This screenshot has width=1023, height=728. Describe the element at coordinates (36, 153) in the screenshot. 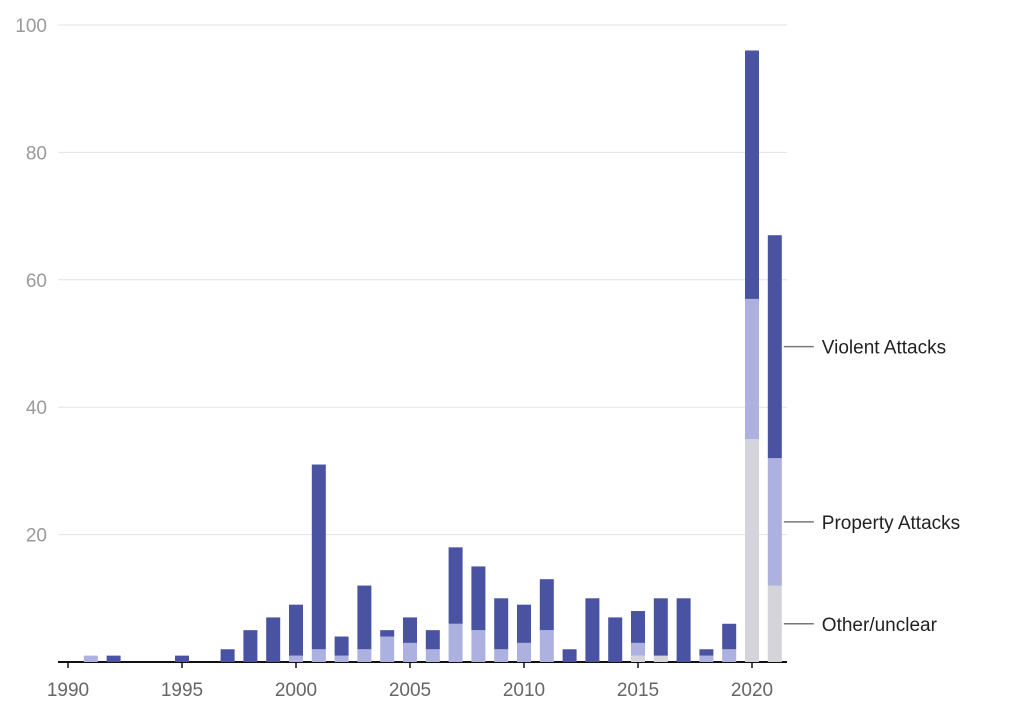

I see `y-tick-label: 80` at that location.